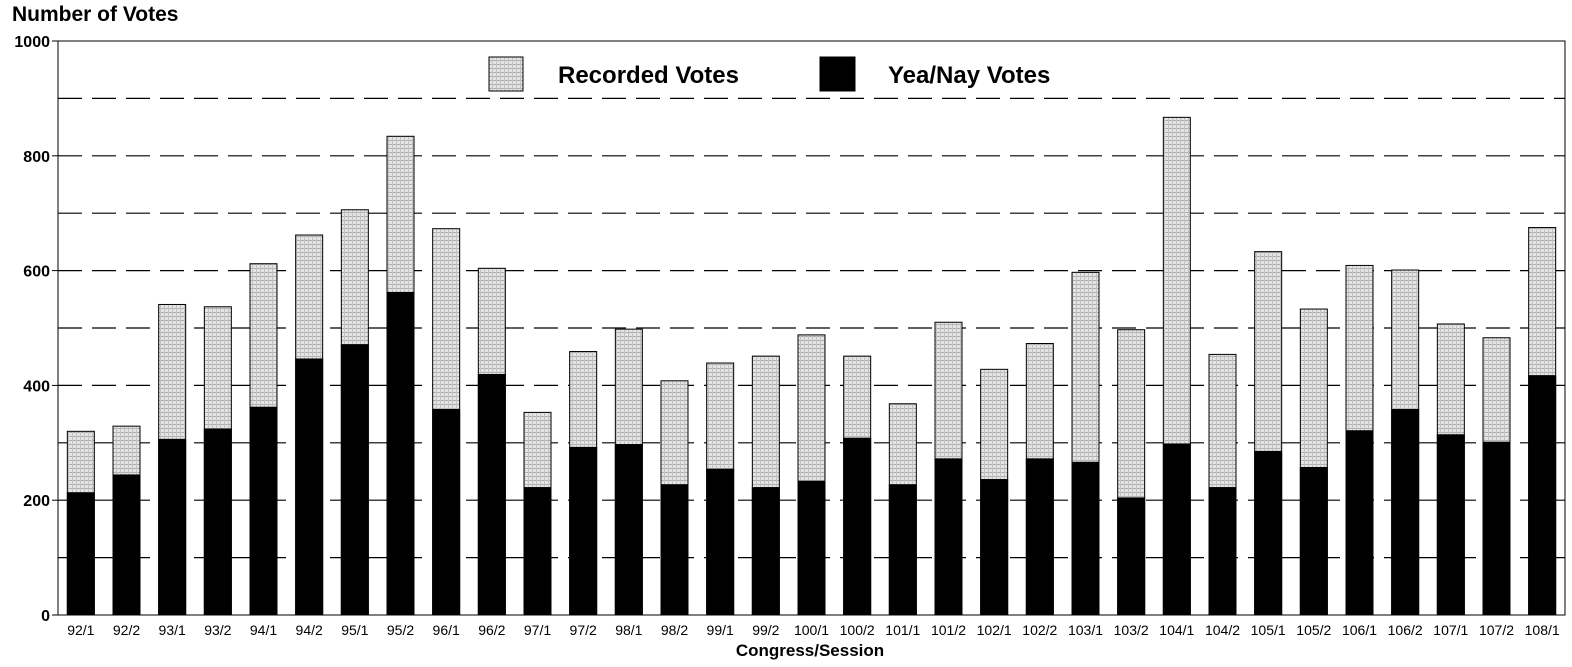 The image size is (1572, 667). What do you see at coordinates (1222, 630) in the screenshot?
I see `x-tick-label: 104/2` at bounding box center [1222, 630].